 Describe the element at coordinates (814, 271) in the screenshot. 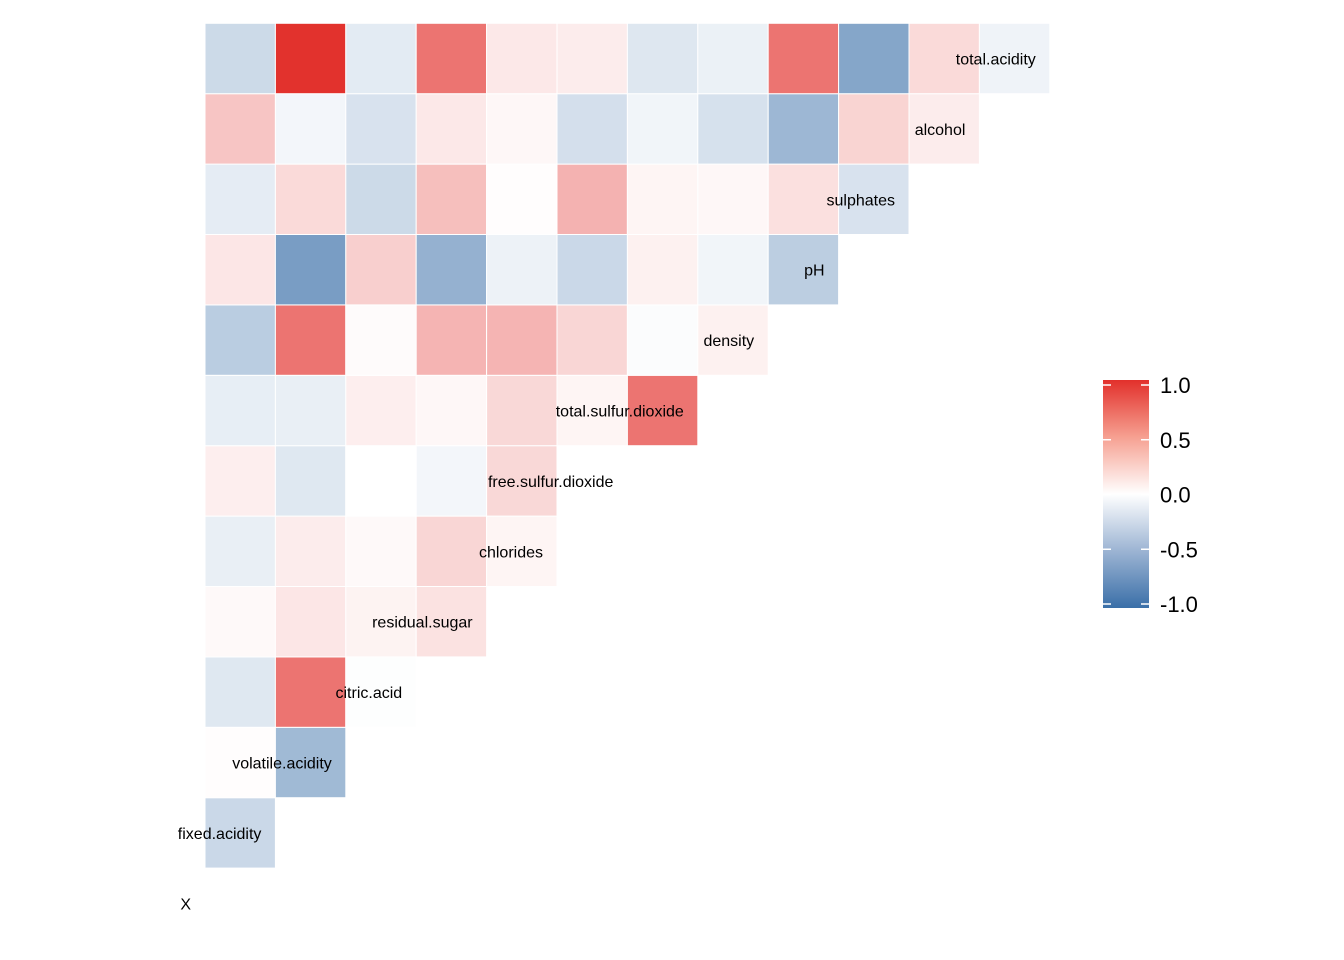

I see `variable-label: pH` at that location.